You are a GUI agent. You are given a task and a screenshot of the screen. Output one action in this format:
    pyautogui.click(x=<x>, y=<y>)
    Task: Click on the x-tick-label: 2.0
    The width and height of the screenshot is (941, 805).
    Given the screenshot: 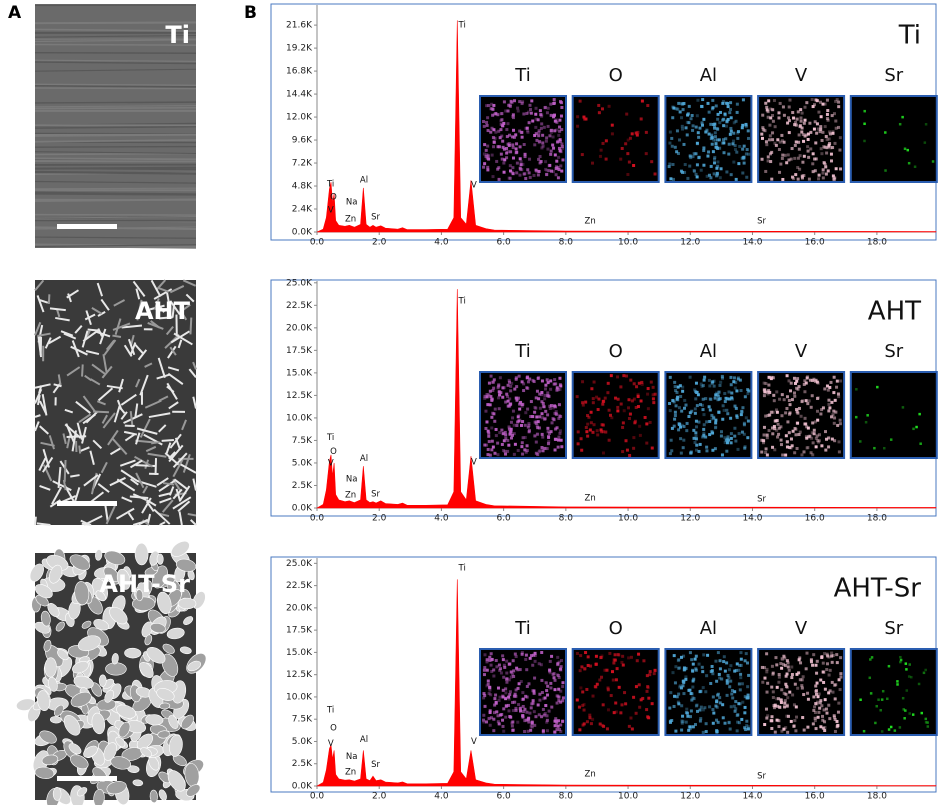 What is the action you would take?
    pyautogui.click(x=379, y=243)
    